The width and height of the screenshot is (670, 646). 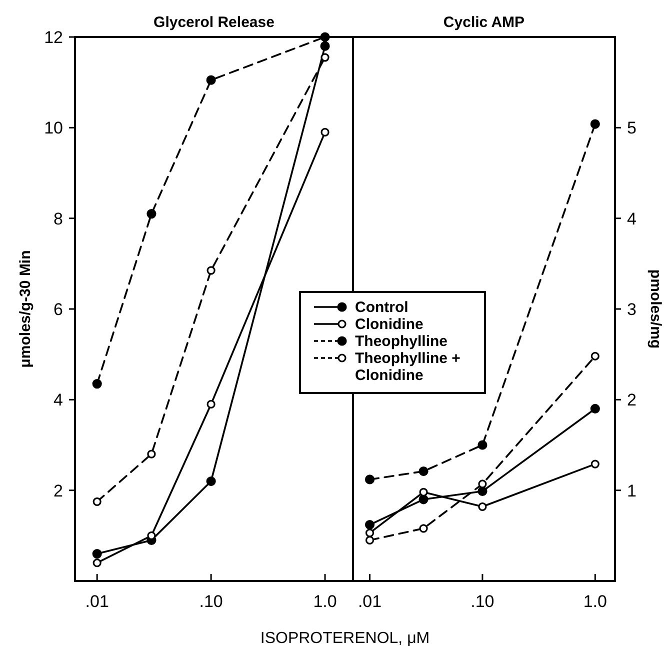 I want to click on legend-label: Theophylline + Clonidine, so click(x=408, y=367).